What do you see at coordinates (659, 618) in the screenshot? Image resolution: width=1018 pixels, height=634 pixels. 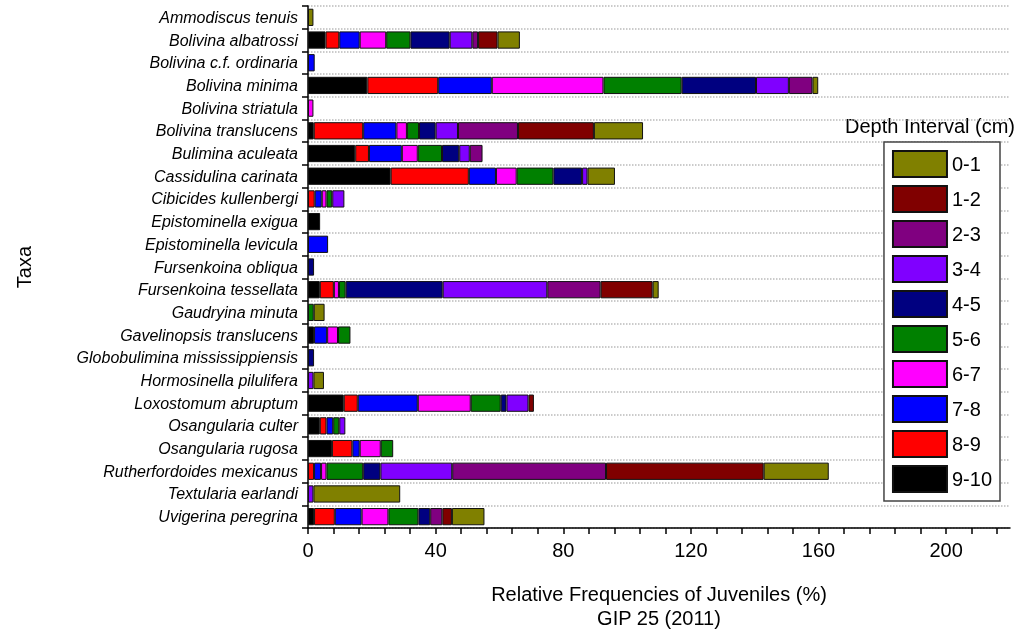 I see `text: GIP 25 (2011)` at bounding box center [659, 618].